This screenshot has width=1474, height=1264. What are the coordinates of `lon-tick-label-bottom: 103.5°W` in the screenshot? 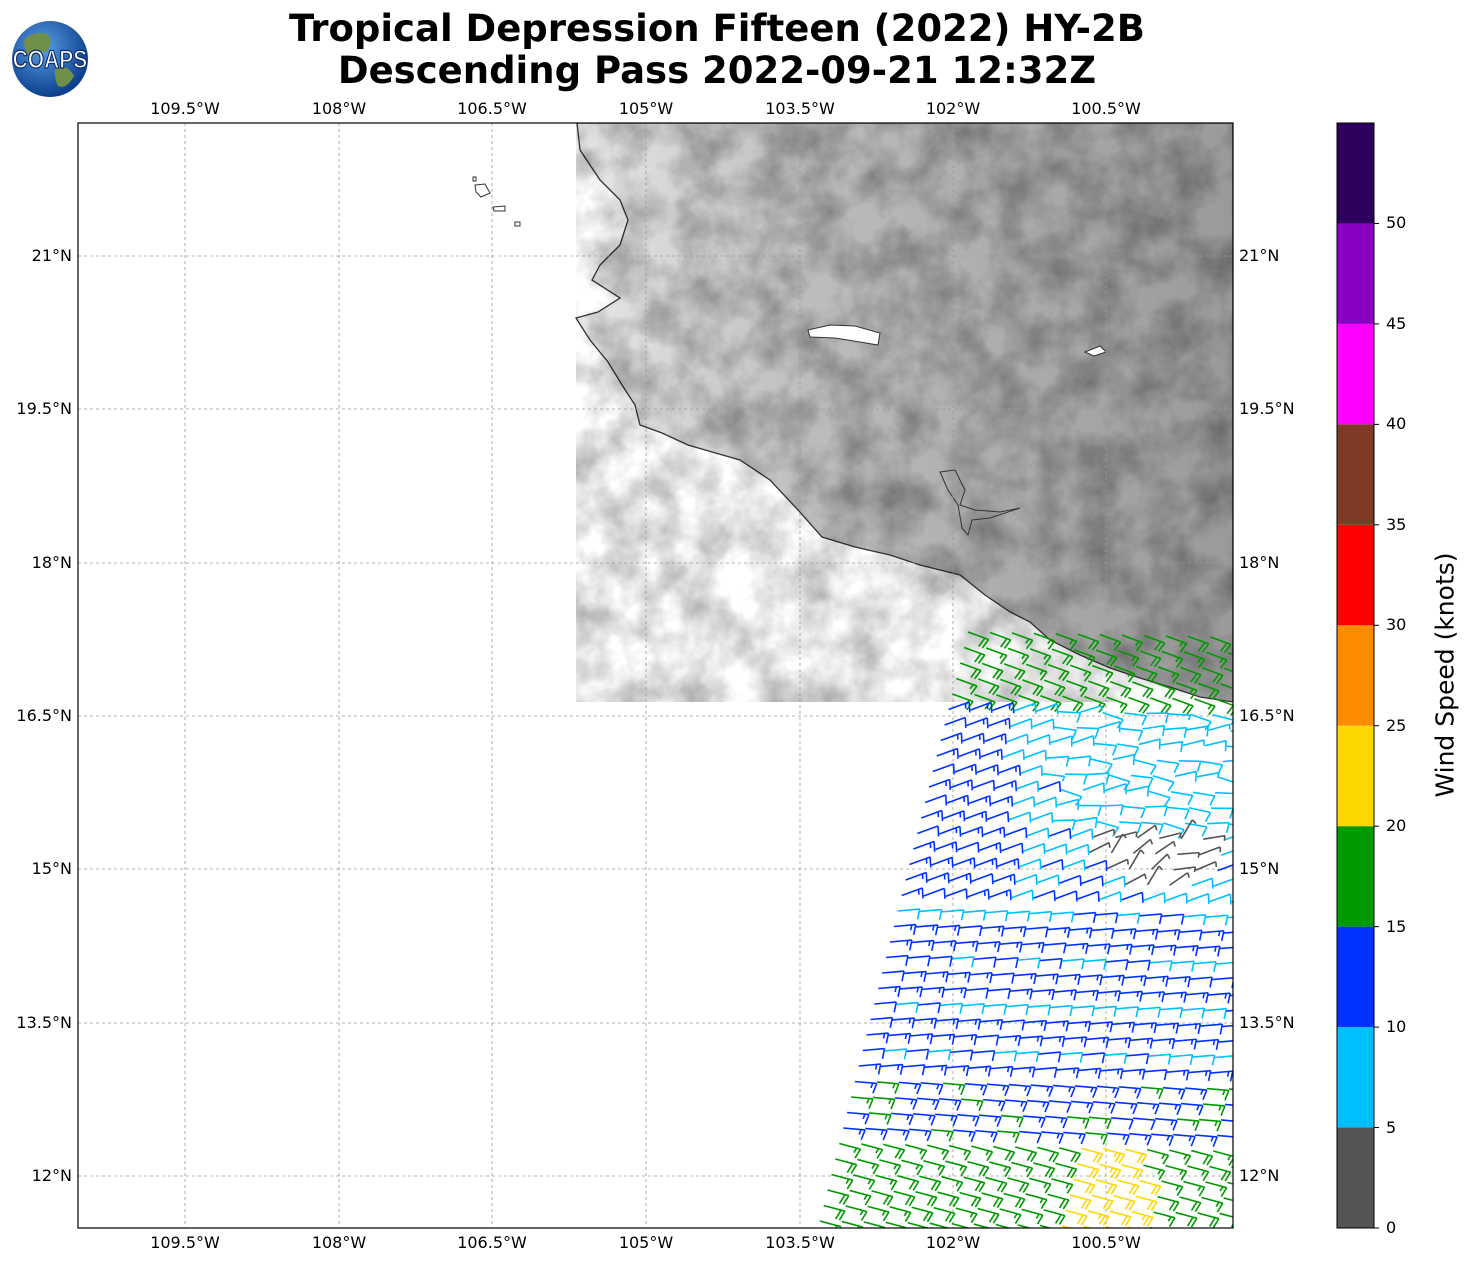 It's located at (800, 1242).